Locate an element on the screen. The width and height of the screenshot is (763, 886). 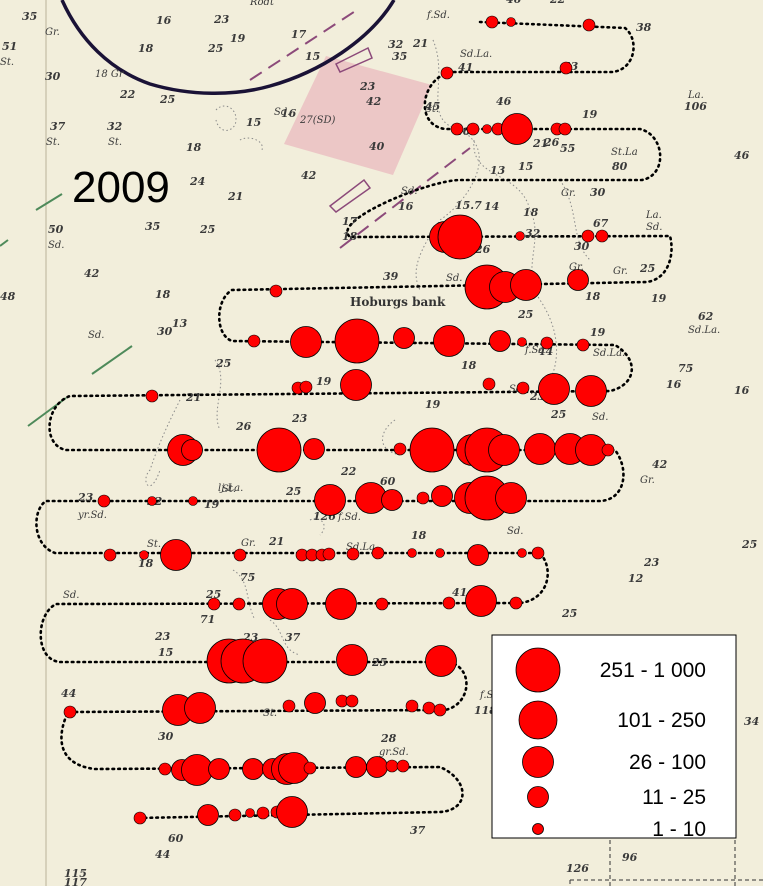
restricted-area is located at coordinates (360, 128).